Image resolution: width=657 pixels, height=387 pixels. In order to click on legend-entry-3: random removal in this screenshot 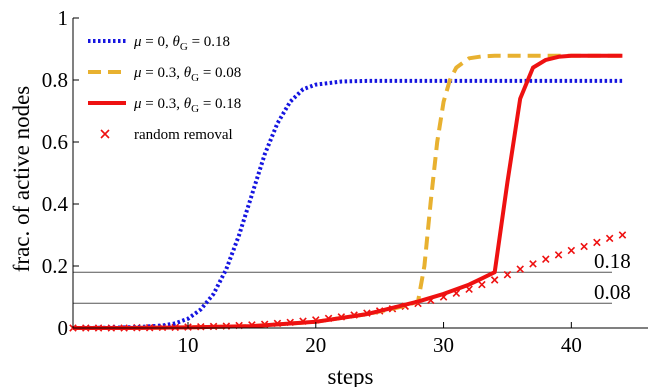, I will do `click(166, 135)`.